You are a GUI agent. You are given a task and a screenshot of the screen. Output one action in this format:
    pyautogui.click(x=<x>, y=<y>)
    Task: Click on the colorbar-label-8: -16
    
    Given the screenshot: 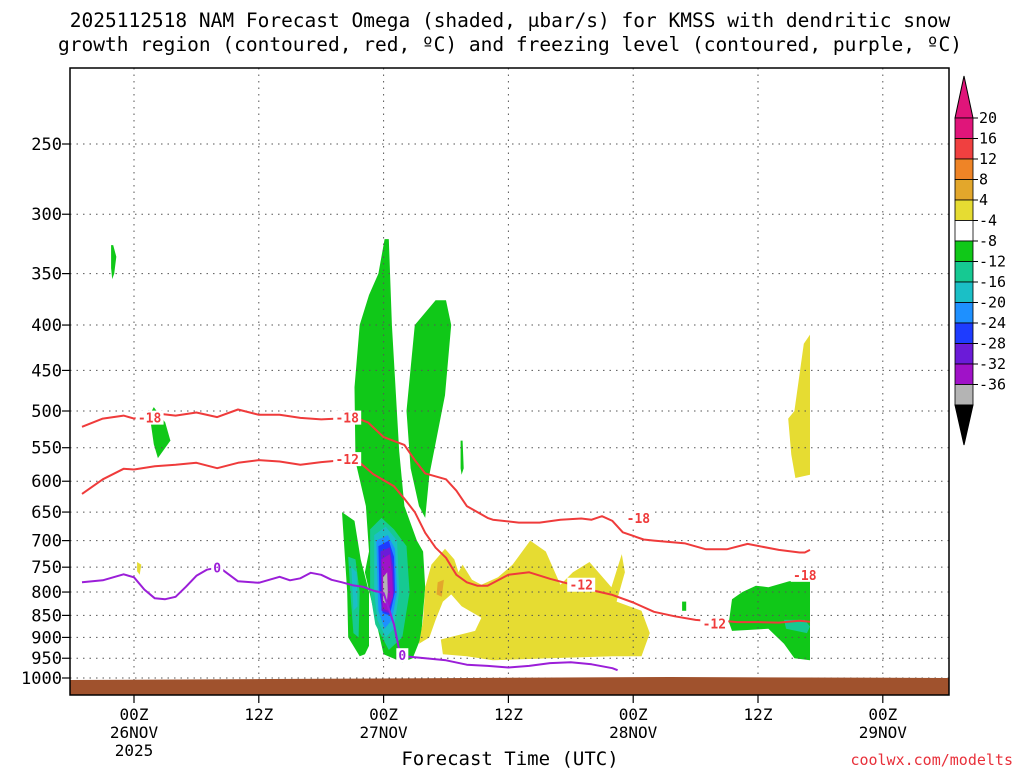 What is the action you would take?
    pyautogui.click(x=992, y=282)
    